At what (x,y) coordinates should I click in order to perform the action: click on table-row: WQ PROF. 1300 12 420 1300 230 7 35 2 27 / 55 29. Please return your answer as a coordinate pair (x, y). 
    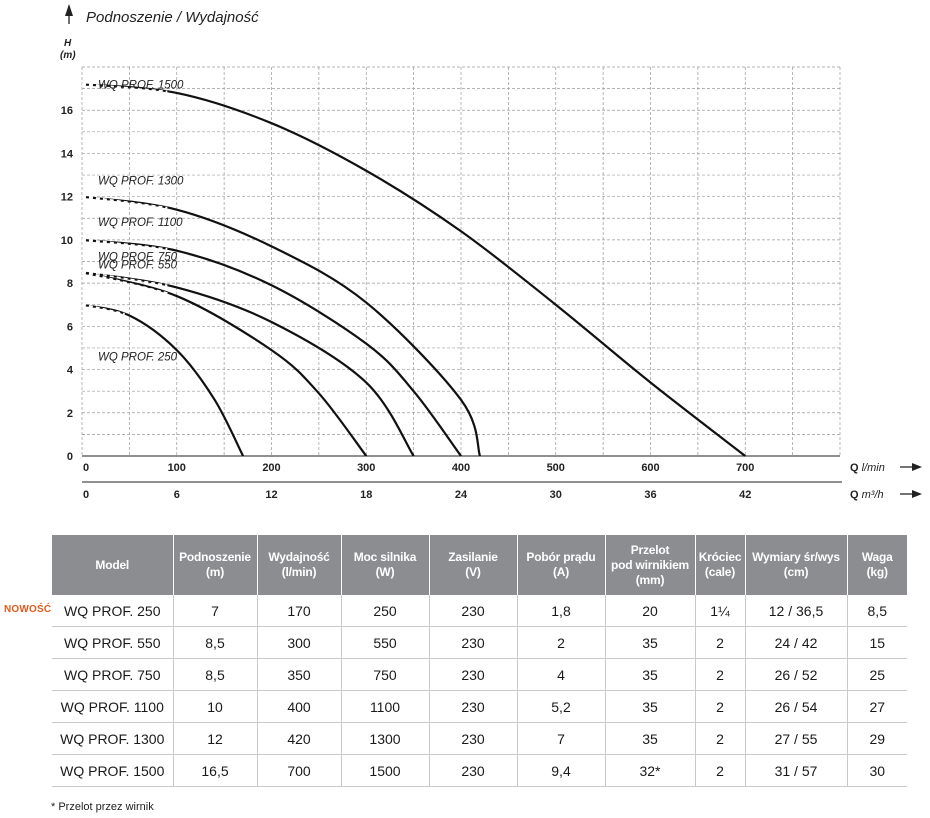
    Looking at the image, I should click on (479, 738).